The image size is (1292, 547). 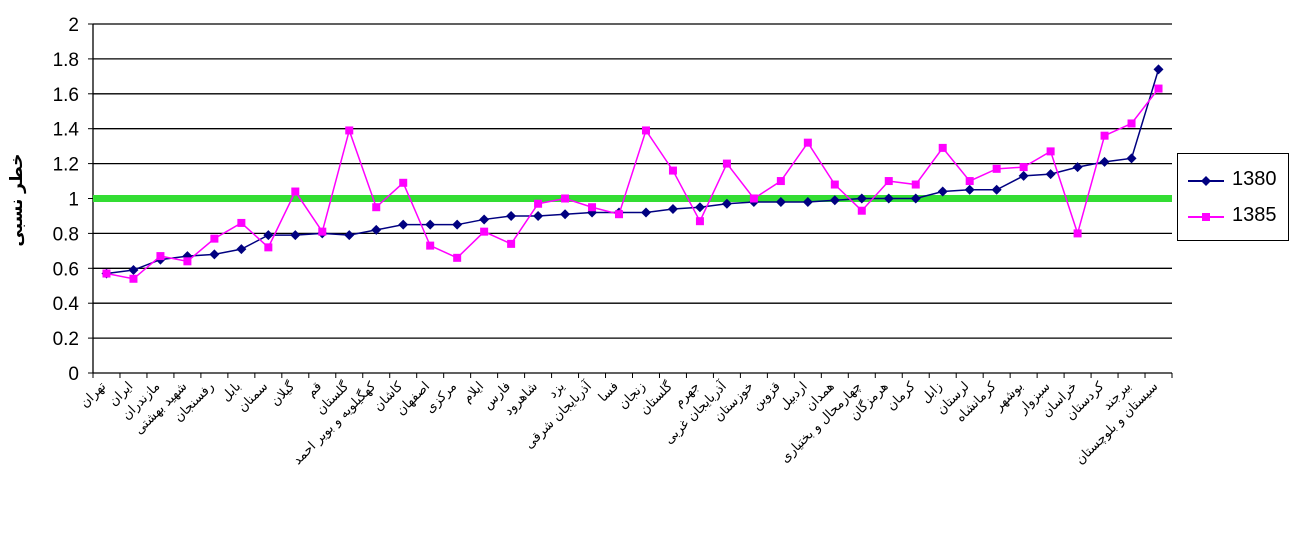 What do you see at coordinates (66, 269) in the screenshot?
I see `y-tick-label: 0.6` at bounding box center [66, 269].